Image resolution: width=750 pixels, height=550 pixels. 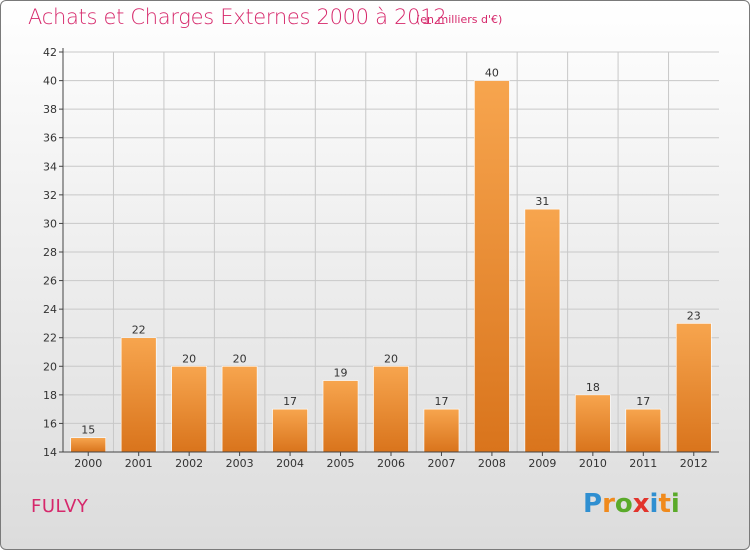 What do you see at coordinates (593, 463) in the screenshot?
I see `x-tick-label: 2010` at bounding box center [593, 463].